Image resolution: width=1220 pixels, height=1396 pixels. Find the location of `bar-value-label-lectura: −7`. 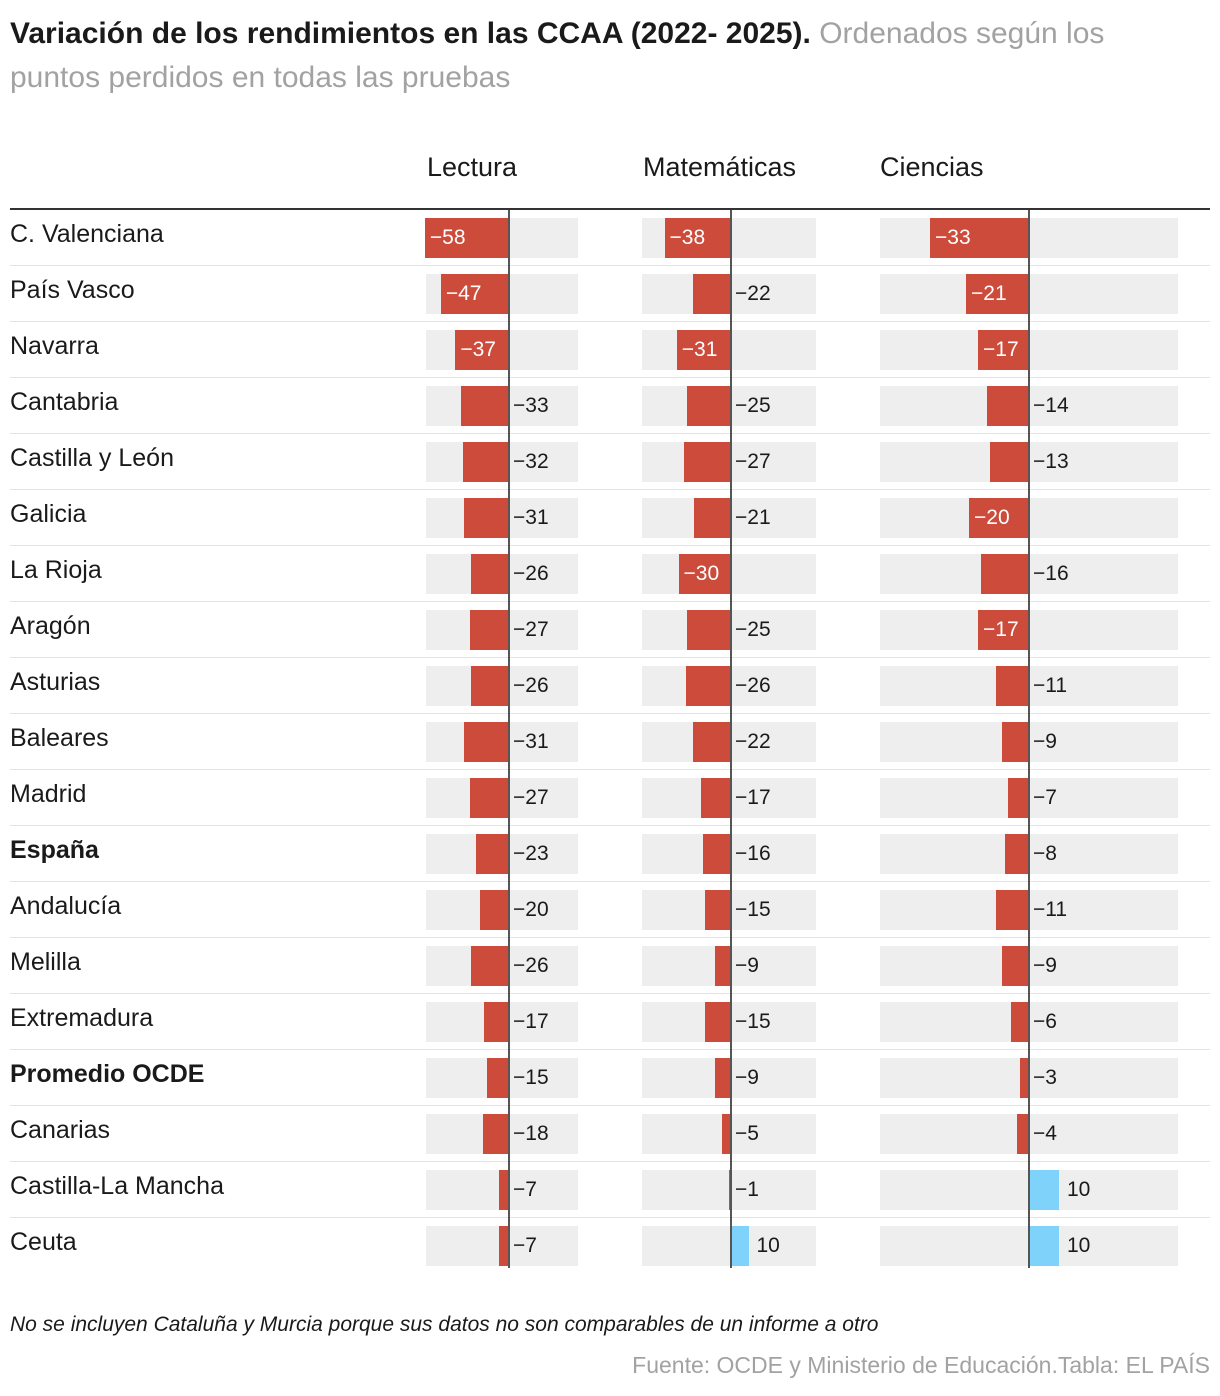

bar-value-label-lectura: −7 is located at coordinates (525, 1245).